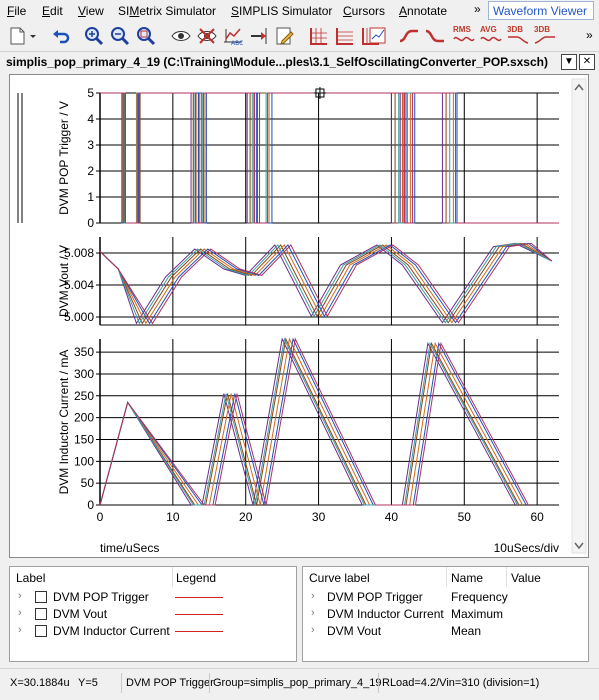  What do you see at coordinates (299, 36) in the screenshot?
I see `toolbar: ABC RMS AVG 3DB 3DB »` at bounding box center [299, 36].